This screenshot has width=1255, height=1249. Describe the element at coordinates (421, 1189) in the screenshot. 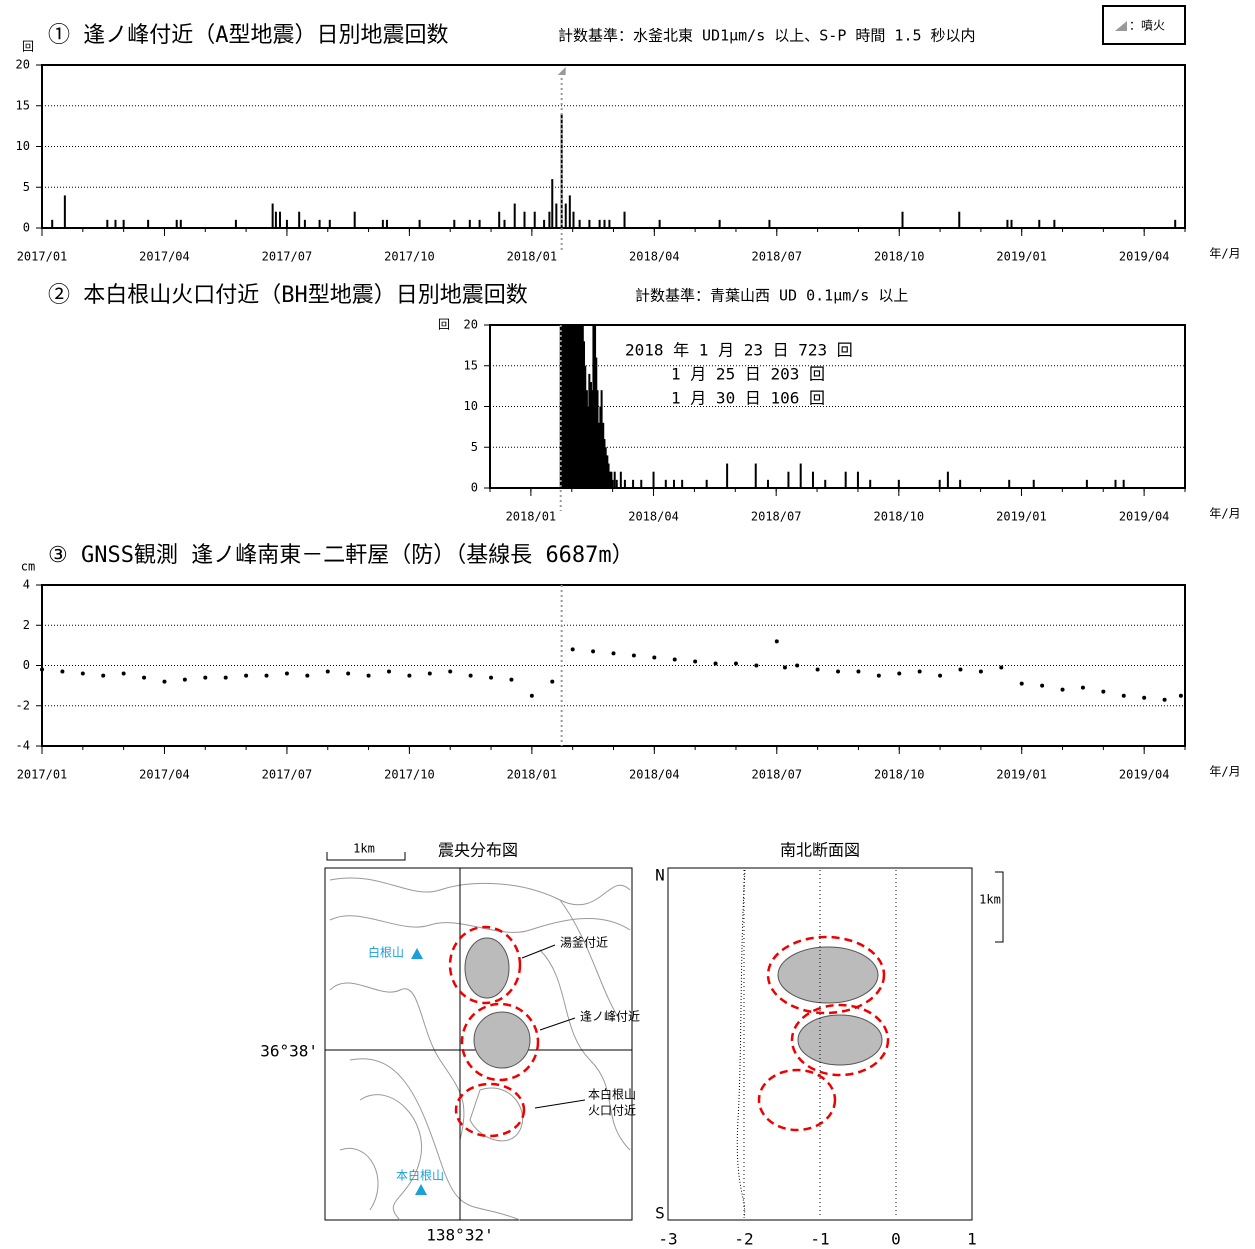

I see `peak-icon` at that location.